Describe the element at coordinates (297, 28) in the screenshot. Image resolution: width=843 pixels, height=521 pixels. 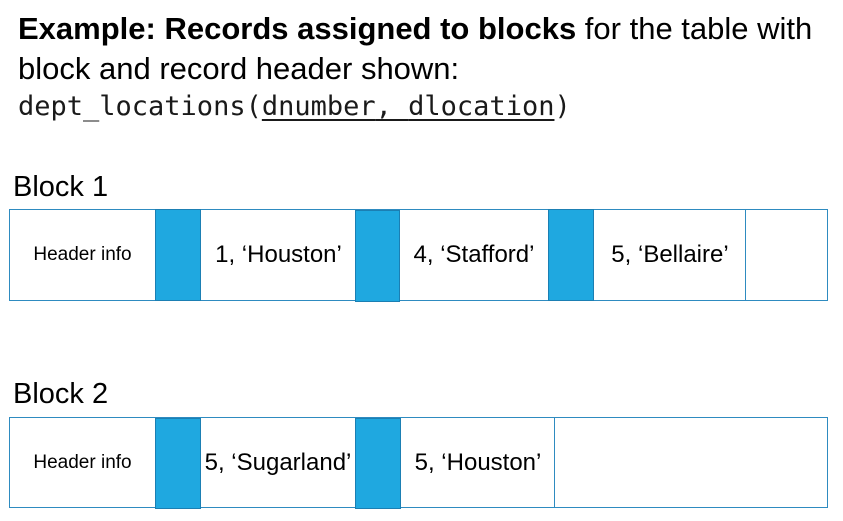
I see `title-bold: Example: Records assigned to blocks` at that location.